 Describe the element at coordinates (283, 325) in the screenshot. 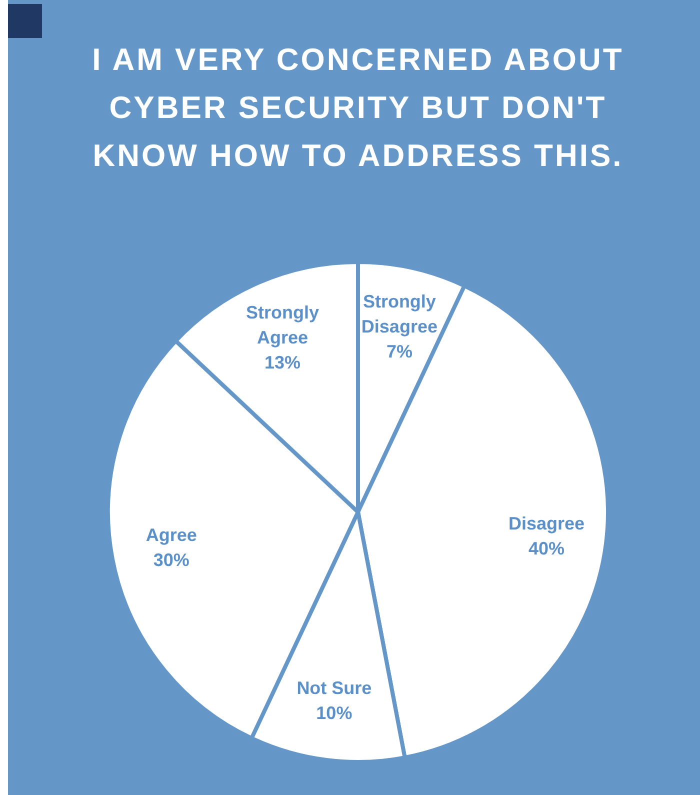

I see `slice-label: Strongly Agree` at that location.